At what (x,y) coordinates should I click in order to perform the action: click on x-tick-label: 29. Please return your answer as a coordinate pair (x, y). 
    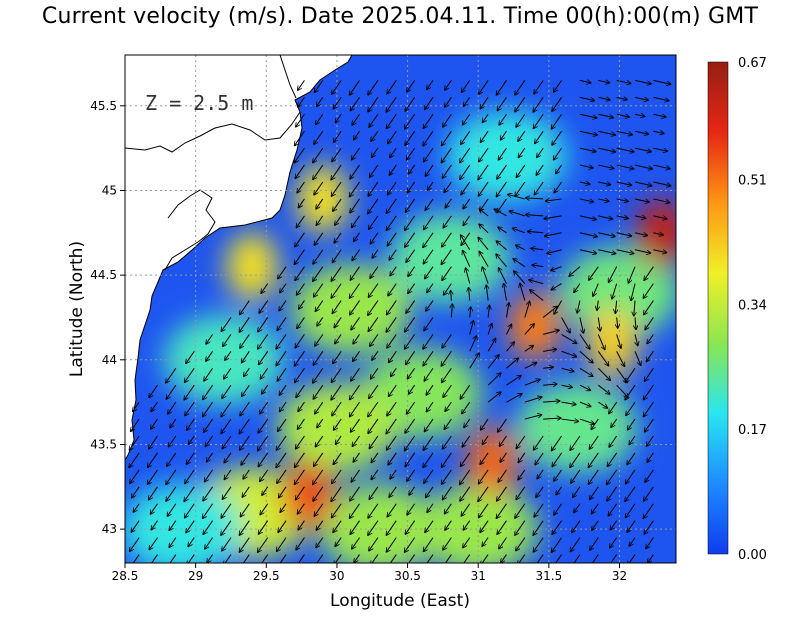
    Looking at the image, I should click on (195, 576).